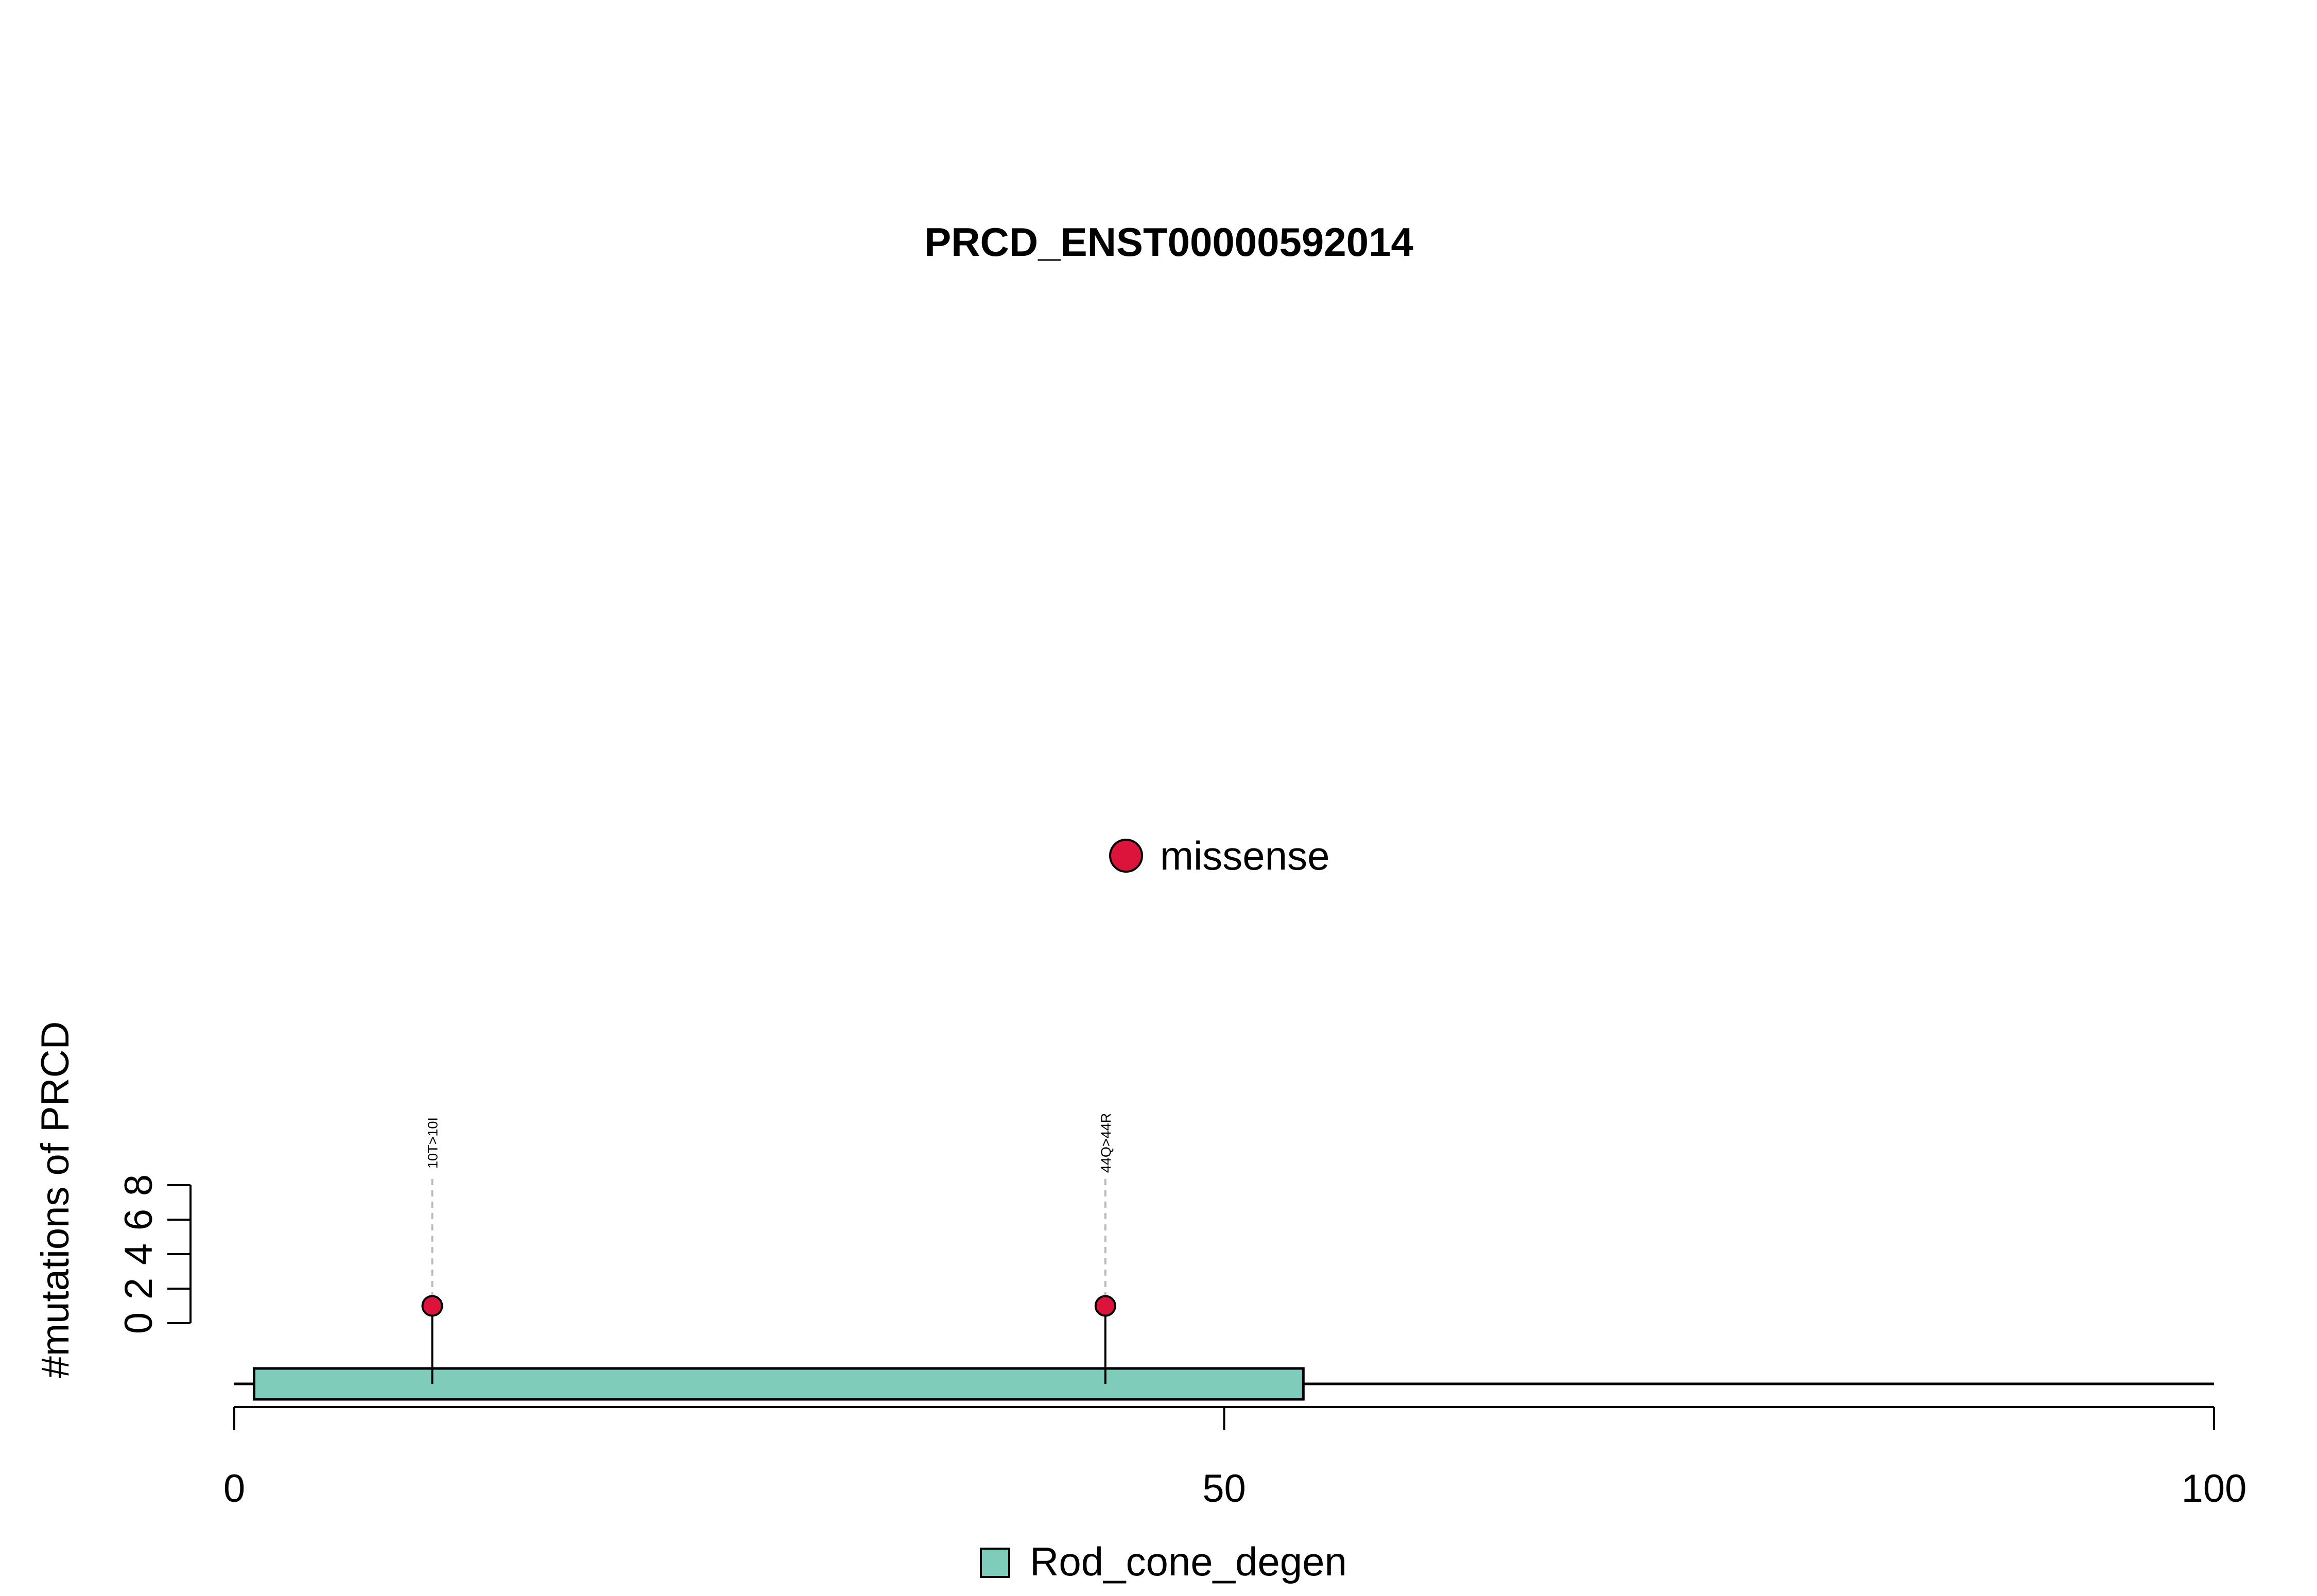  What do you see at coordinates (995, 1563) in the screenshot?
I see `domain-legend-swatch-Rod_cone_degen` at bounding box center [995, 1563].